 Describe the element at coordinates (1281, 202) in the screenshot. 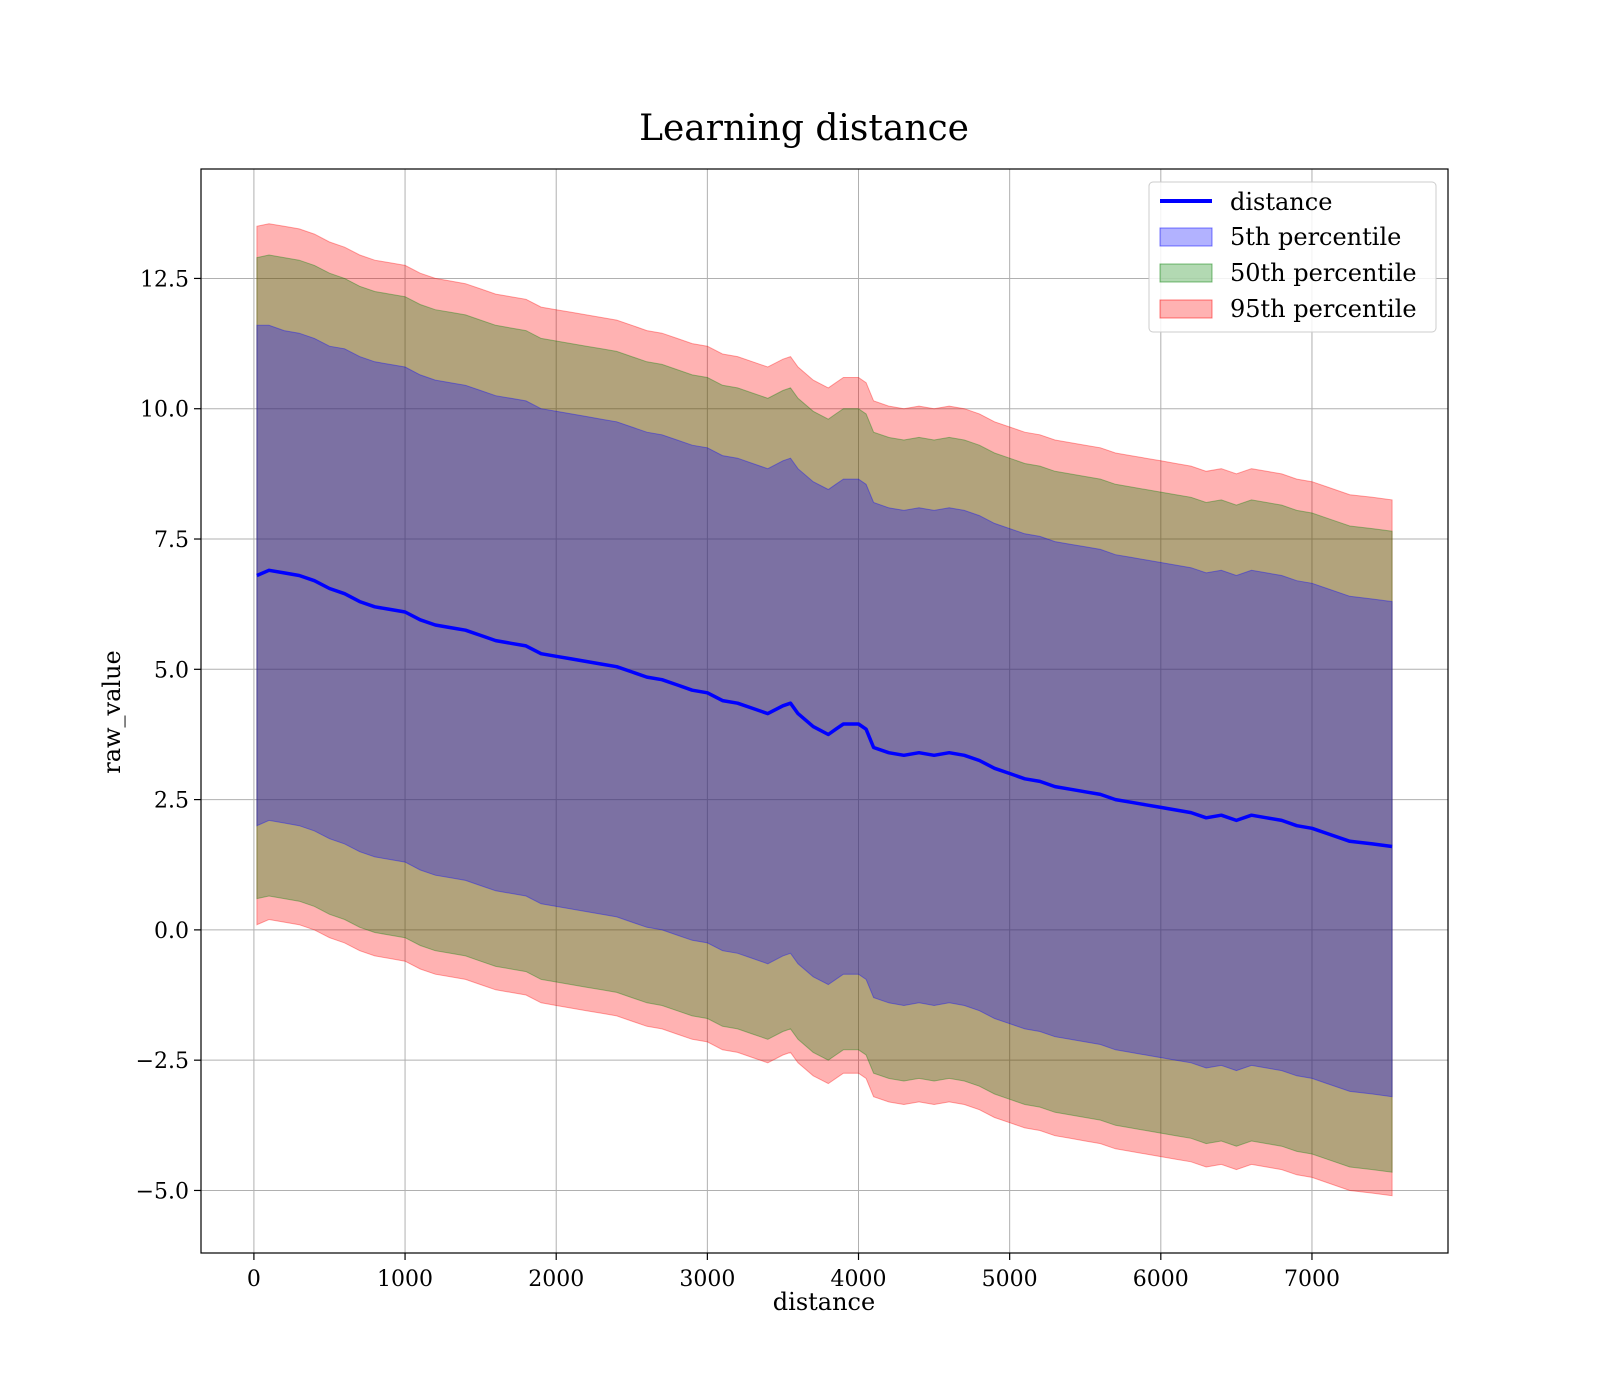

I see `legend-label-distance: distance` at that location.